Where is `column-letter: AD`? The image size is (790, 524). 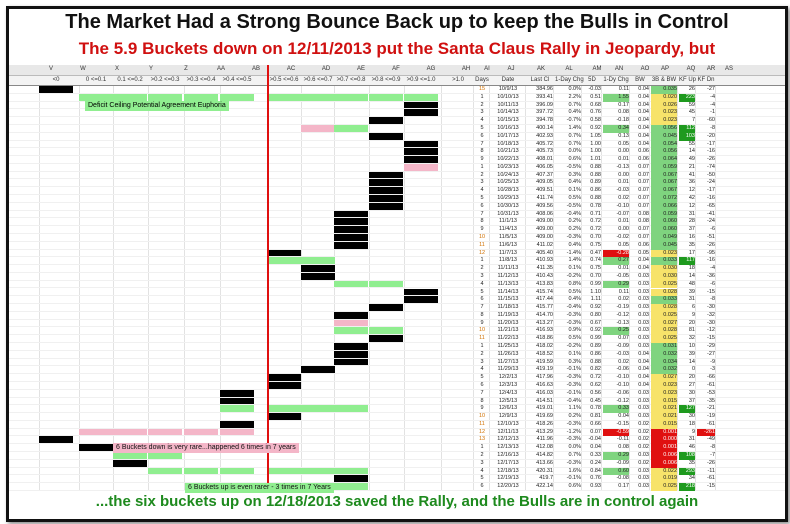
column-letter: AD is located at coordinates (326, 69).